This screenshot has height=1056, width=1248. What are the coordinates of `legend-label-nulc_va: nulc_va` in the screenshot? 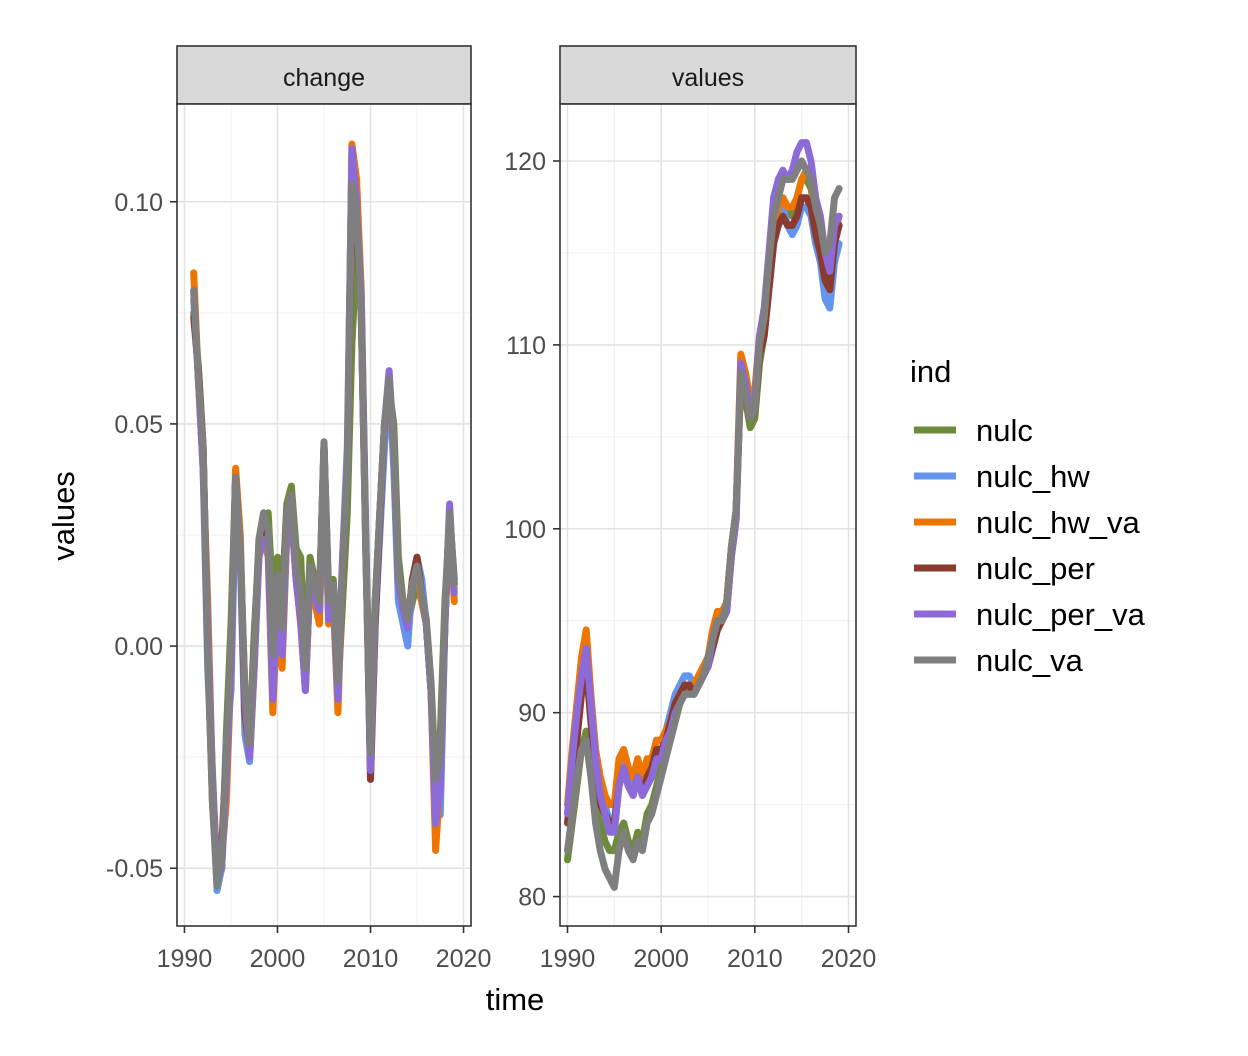 It's located at (1030, 660).